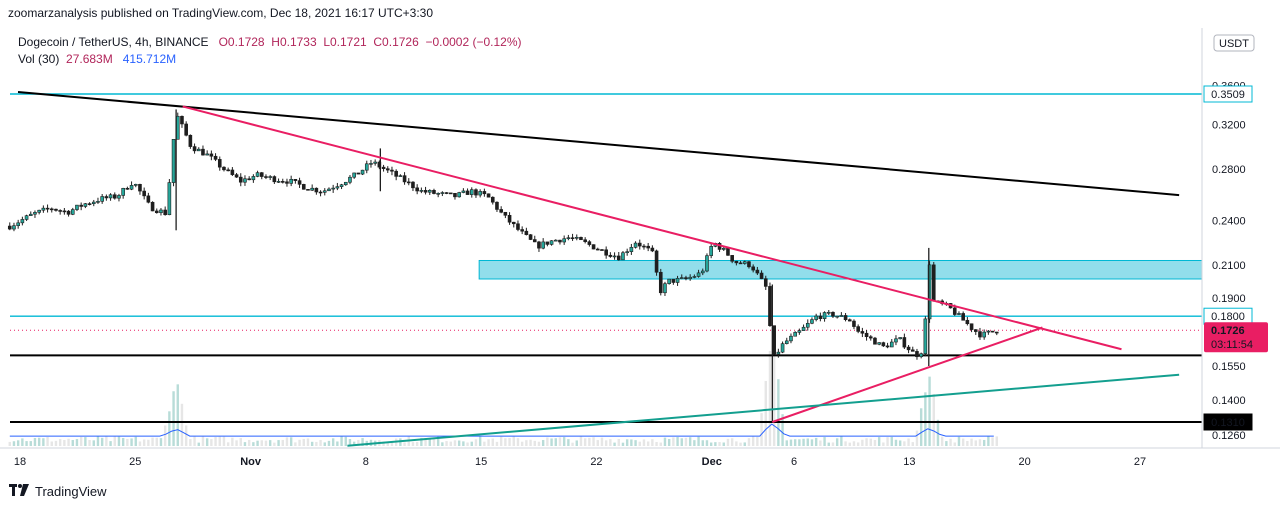 The image size is (1280, 509). Describe the element at coordinates (1228, 331) in the screenshot. I see `last-price-label: 0.1726` at that location.